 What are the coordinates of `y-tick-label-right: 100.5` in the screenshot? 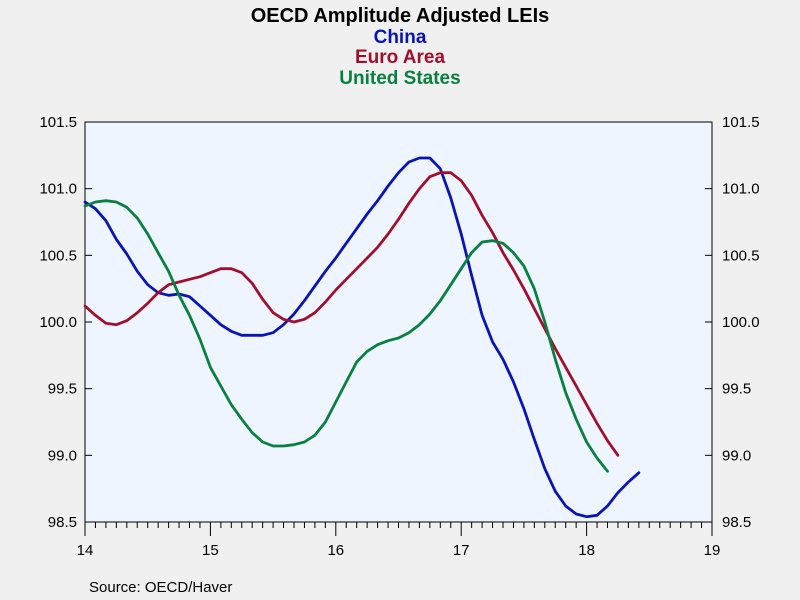 It's located at (741, 255).